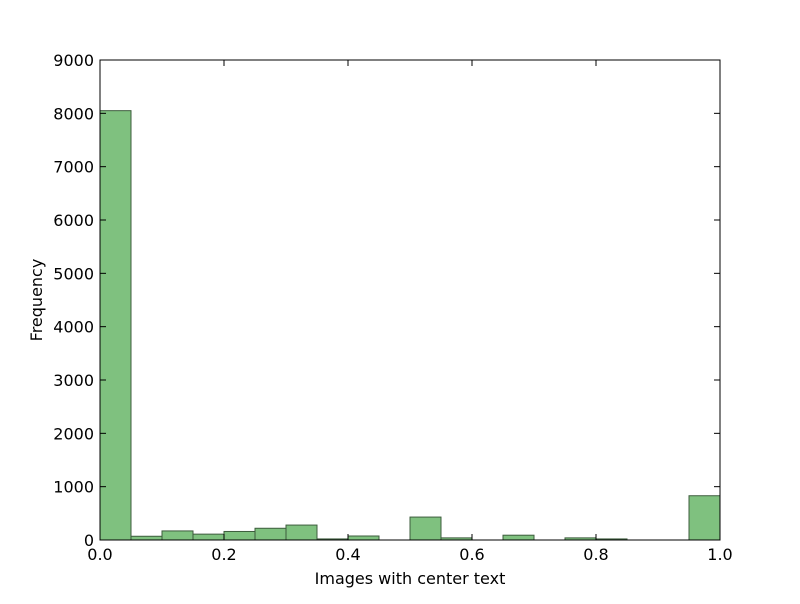 This screenshot has width=800, height=604. Describe the element at coordinates (73, 220) in the screenshot. I see `y-tick-label: 6000` at that location.